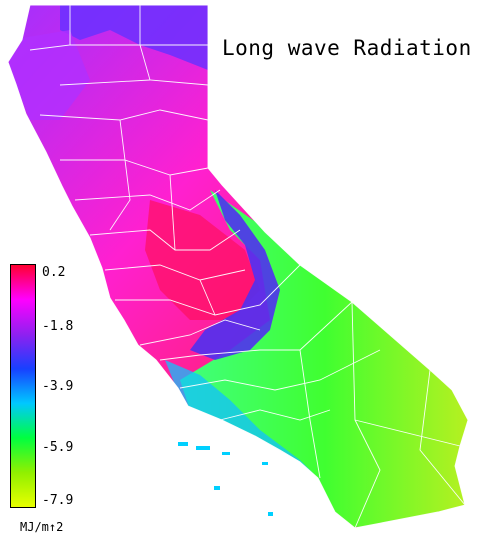 The height and width of the screenshot is (550, 500). Describe the element at coordinates (347, 48) in the screenshot. I see `map-title: Long wave Radiation` at that location.